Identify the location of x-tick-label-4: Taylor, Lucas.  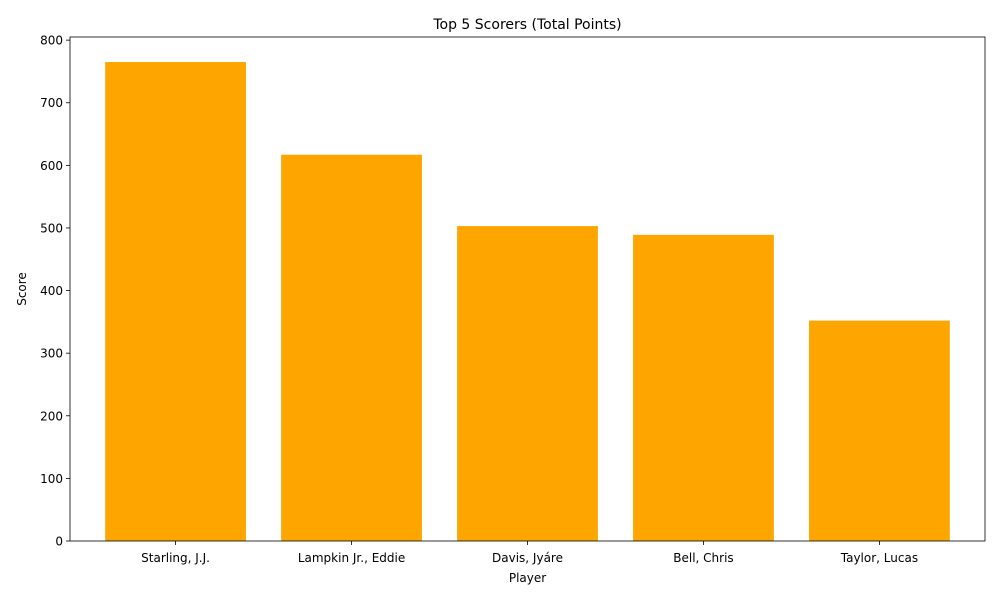
(879, 558).